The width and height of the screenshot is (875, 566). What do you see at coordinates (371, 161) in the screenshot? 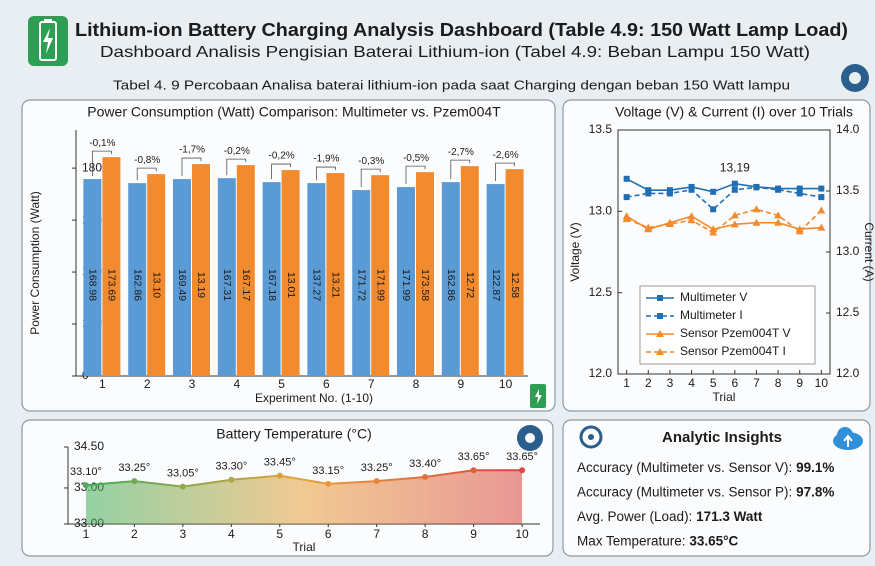
I see `annotation: -0,3%` at bounding box center [371, 161].